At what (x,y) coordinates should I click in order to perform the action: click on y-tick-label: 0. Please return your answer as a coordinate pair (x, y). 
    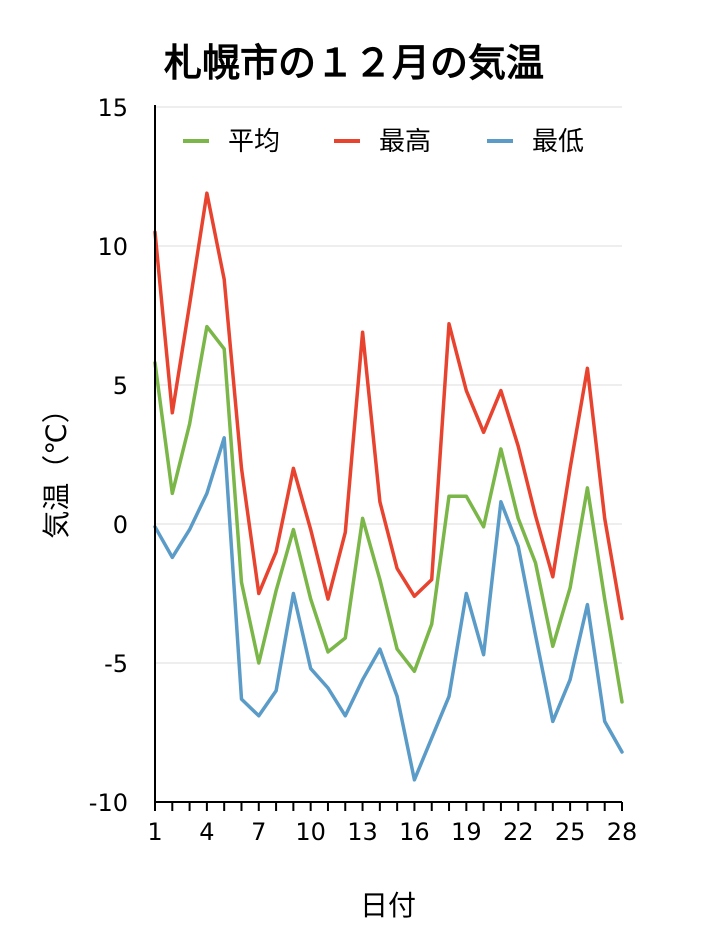
    Looking at the image, I should click on (120, 525).